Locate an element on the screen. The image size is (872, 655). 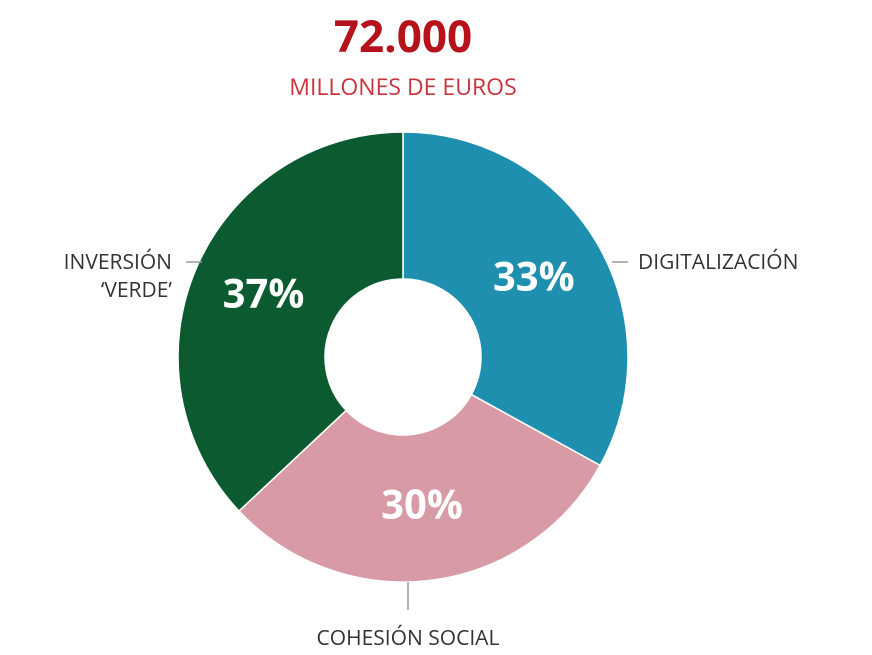
value-label: 30% is located at coordinates (422, 503).